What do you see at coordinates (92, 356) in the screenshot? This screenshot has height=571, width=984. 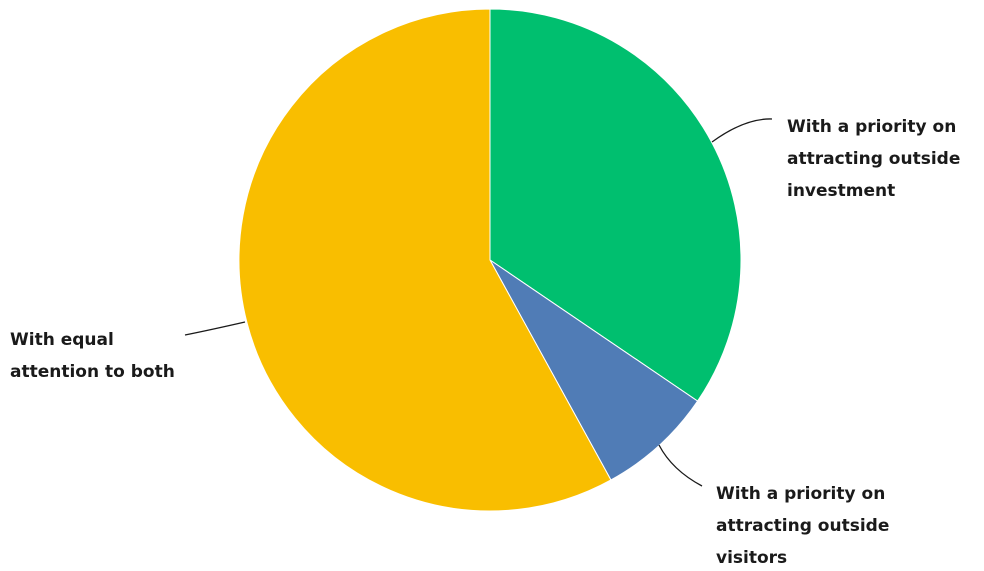 I see `slice-label-3: With equal attention to both` at bounding box center [92, 356].